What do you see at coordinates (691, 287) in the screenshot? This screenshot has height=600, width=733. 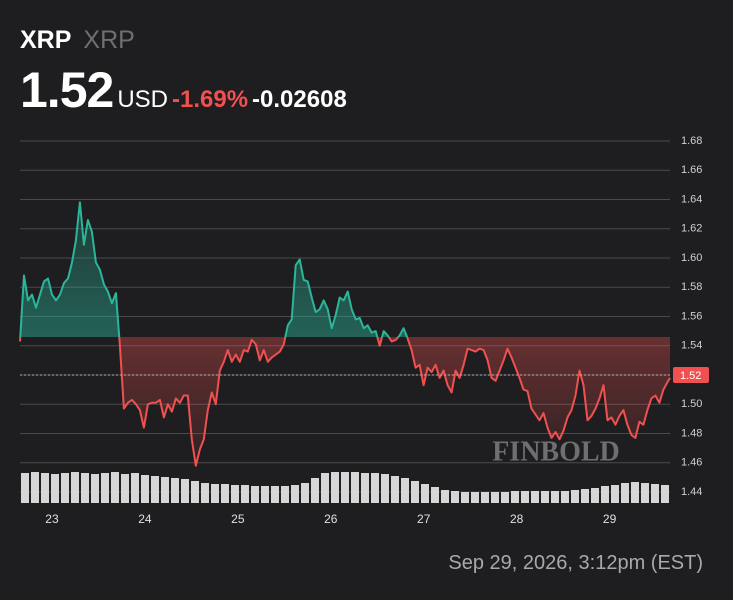 I see `y-tick-label: 1.58` at bounding box center [691, 287].